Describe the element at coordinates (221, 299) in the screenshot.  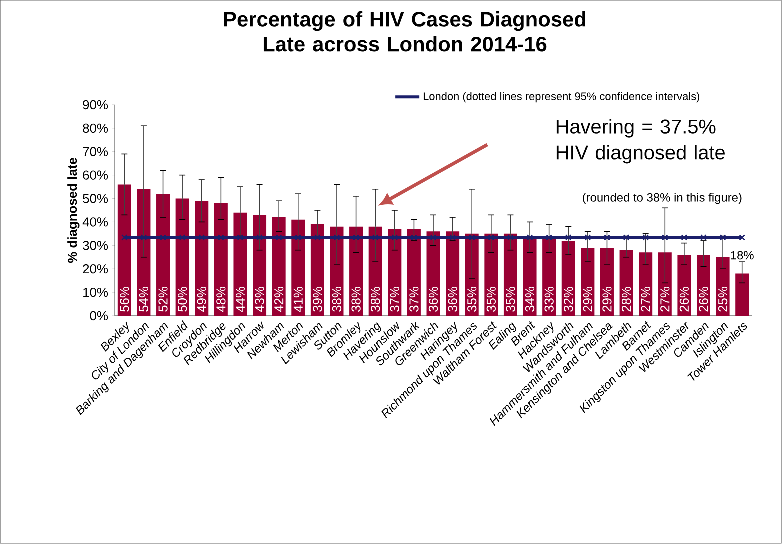
I see `data-label: 48%` at that location.